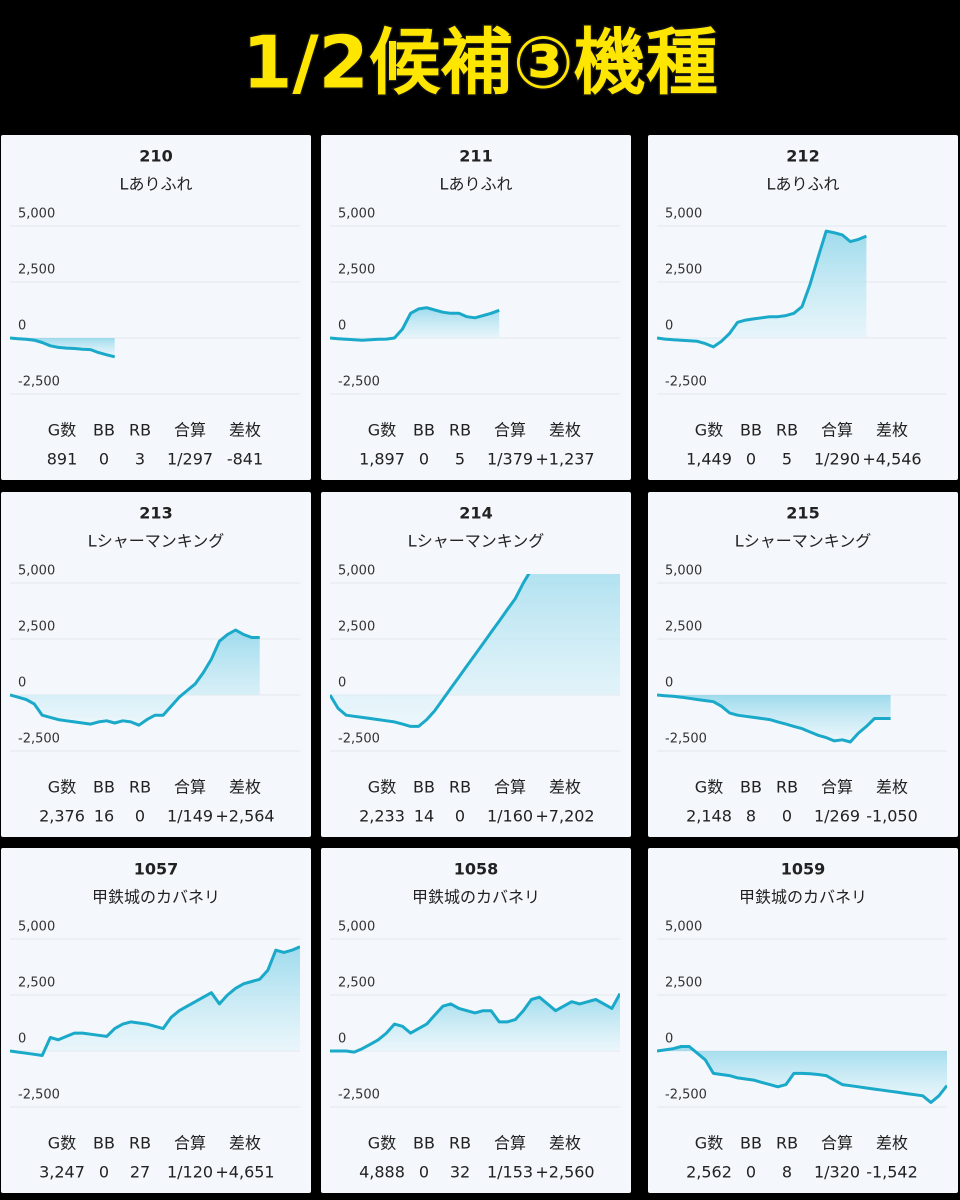 This screenshot has height=1200, width=960. What do you see at coordinates (190, 816) in the screenshot?
I see `stat-value: 1/149` at bounding box center [190, 816].